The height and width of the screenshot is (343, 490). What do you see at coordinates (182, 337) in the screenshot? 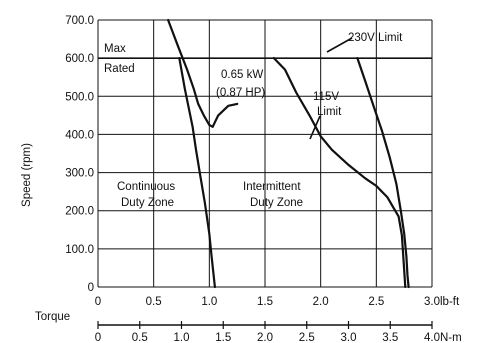
I see `x-tick-label-nm: 1.0` at bounding box center [182, 337].